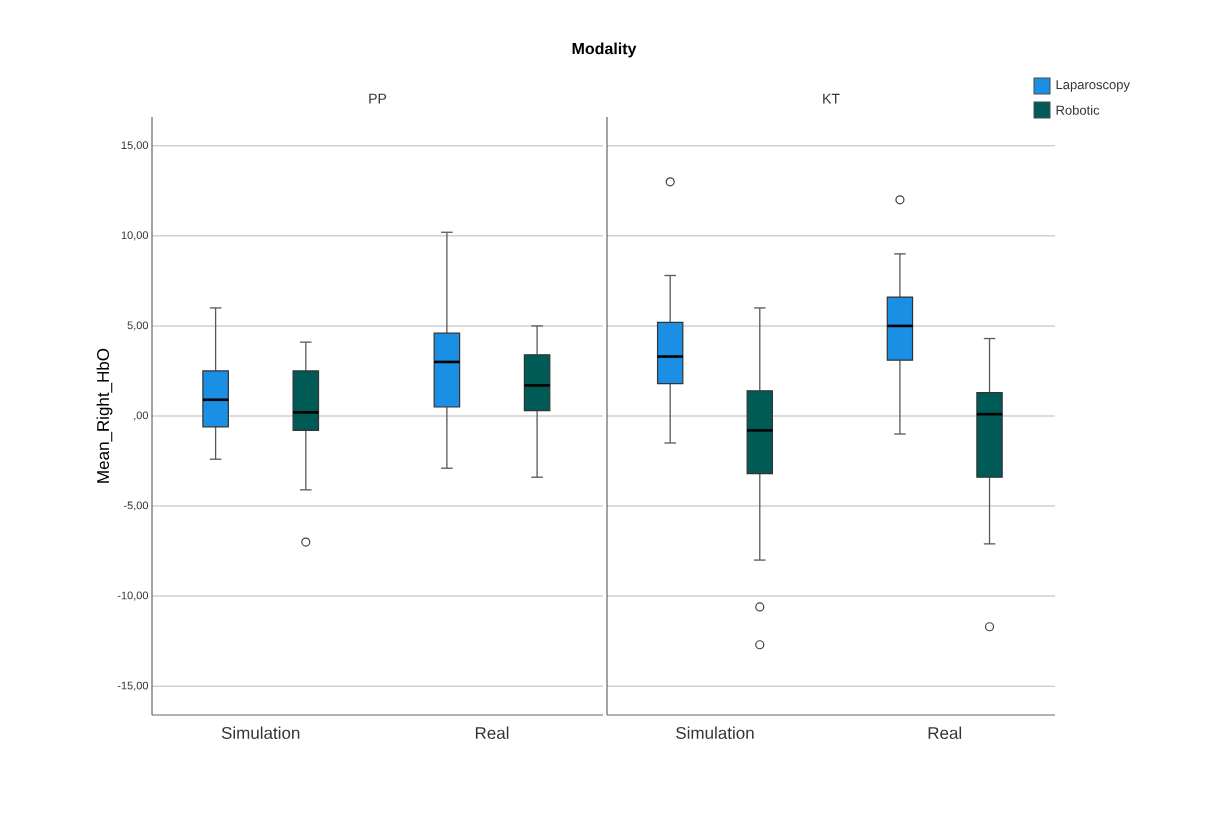 The image size is (1225, 834). Describe the element at coordinates (378, 98) in the screenshot. I see `chart-subtitle: PP` at that location.